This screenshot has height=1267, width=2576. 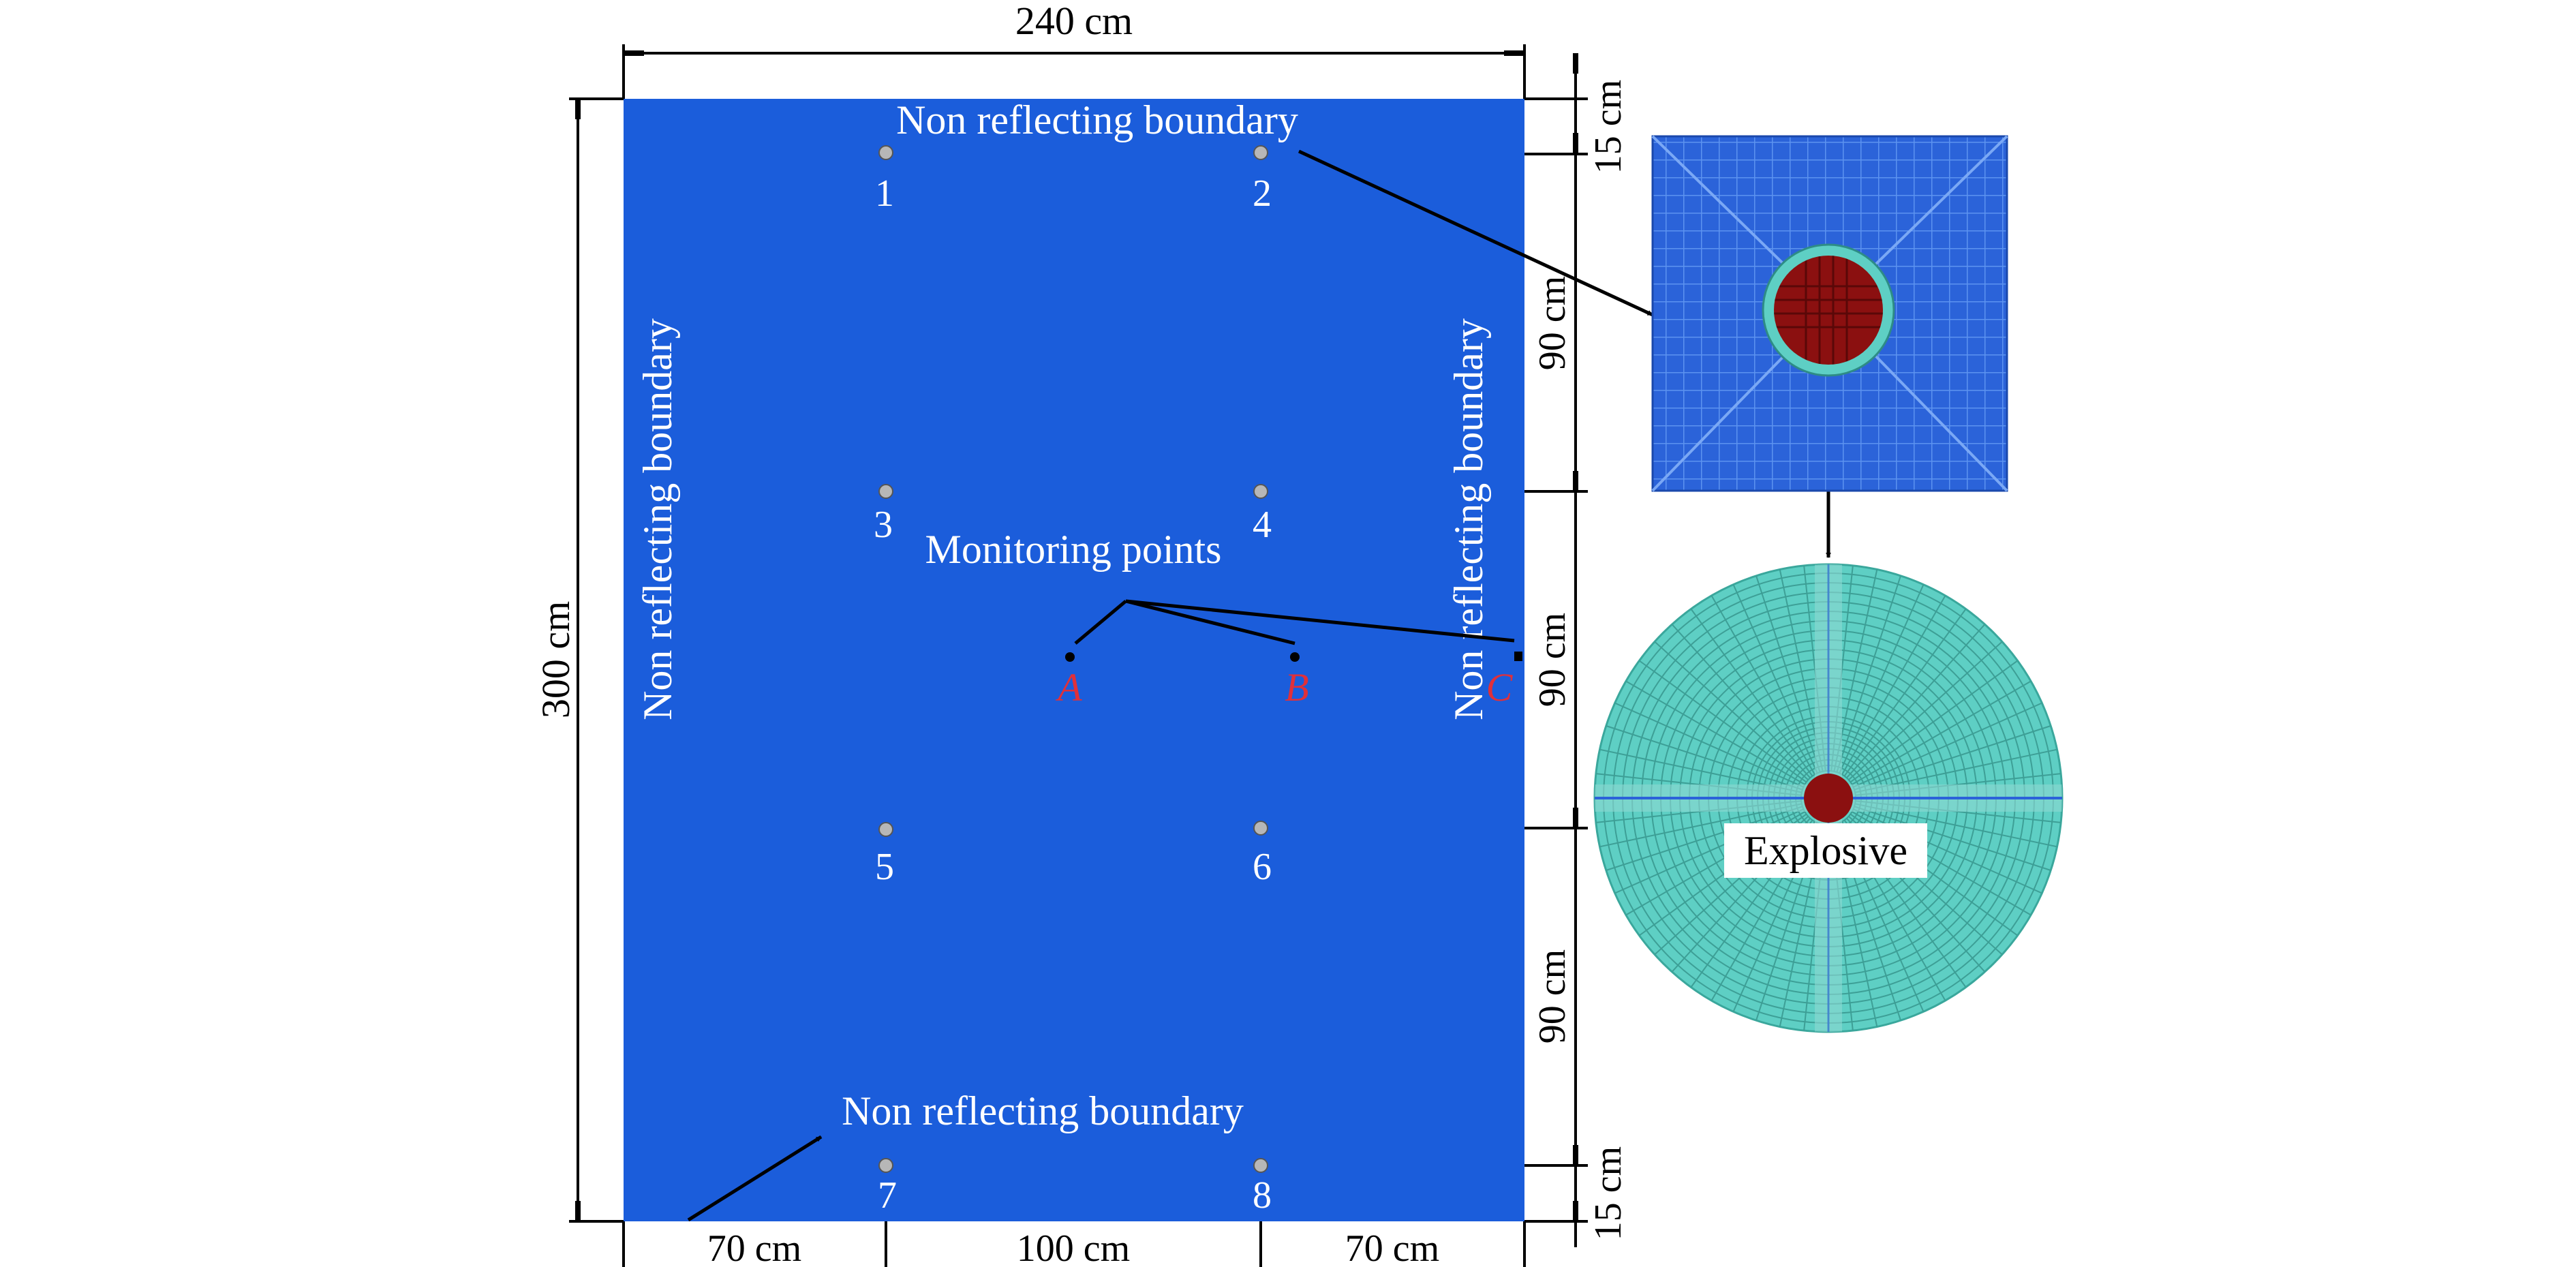 I want to click on borehole-7: 7, so click(x=887, y=1187).